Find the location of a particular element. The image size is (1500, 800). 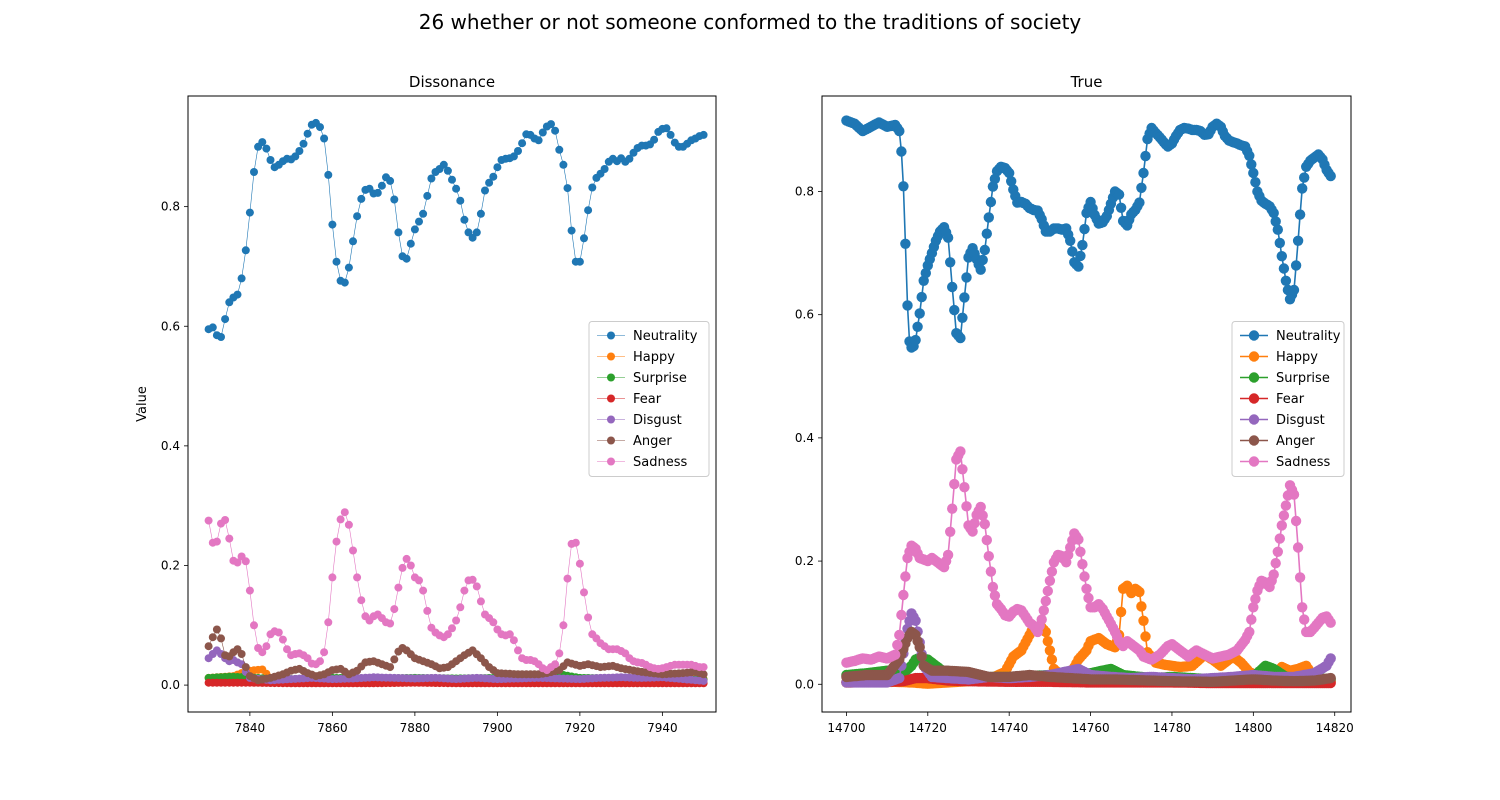

legend-item: Fear is located at coordinates (629, 399).